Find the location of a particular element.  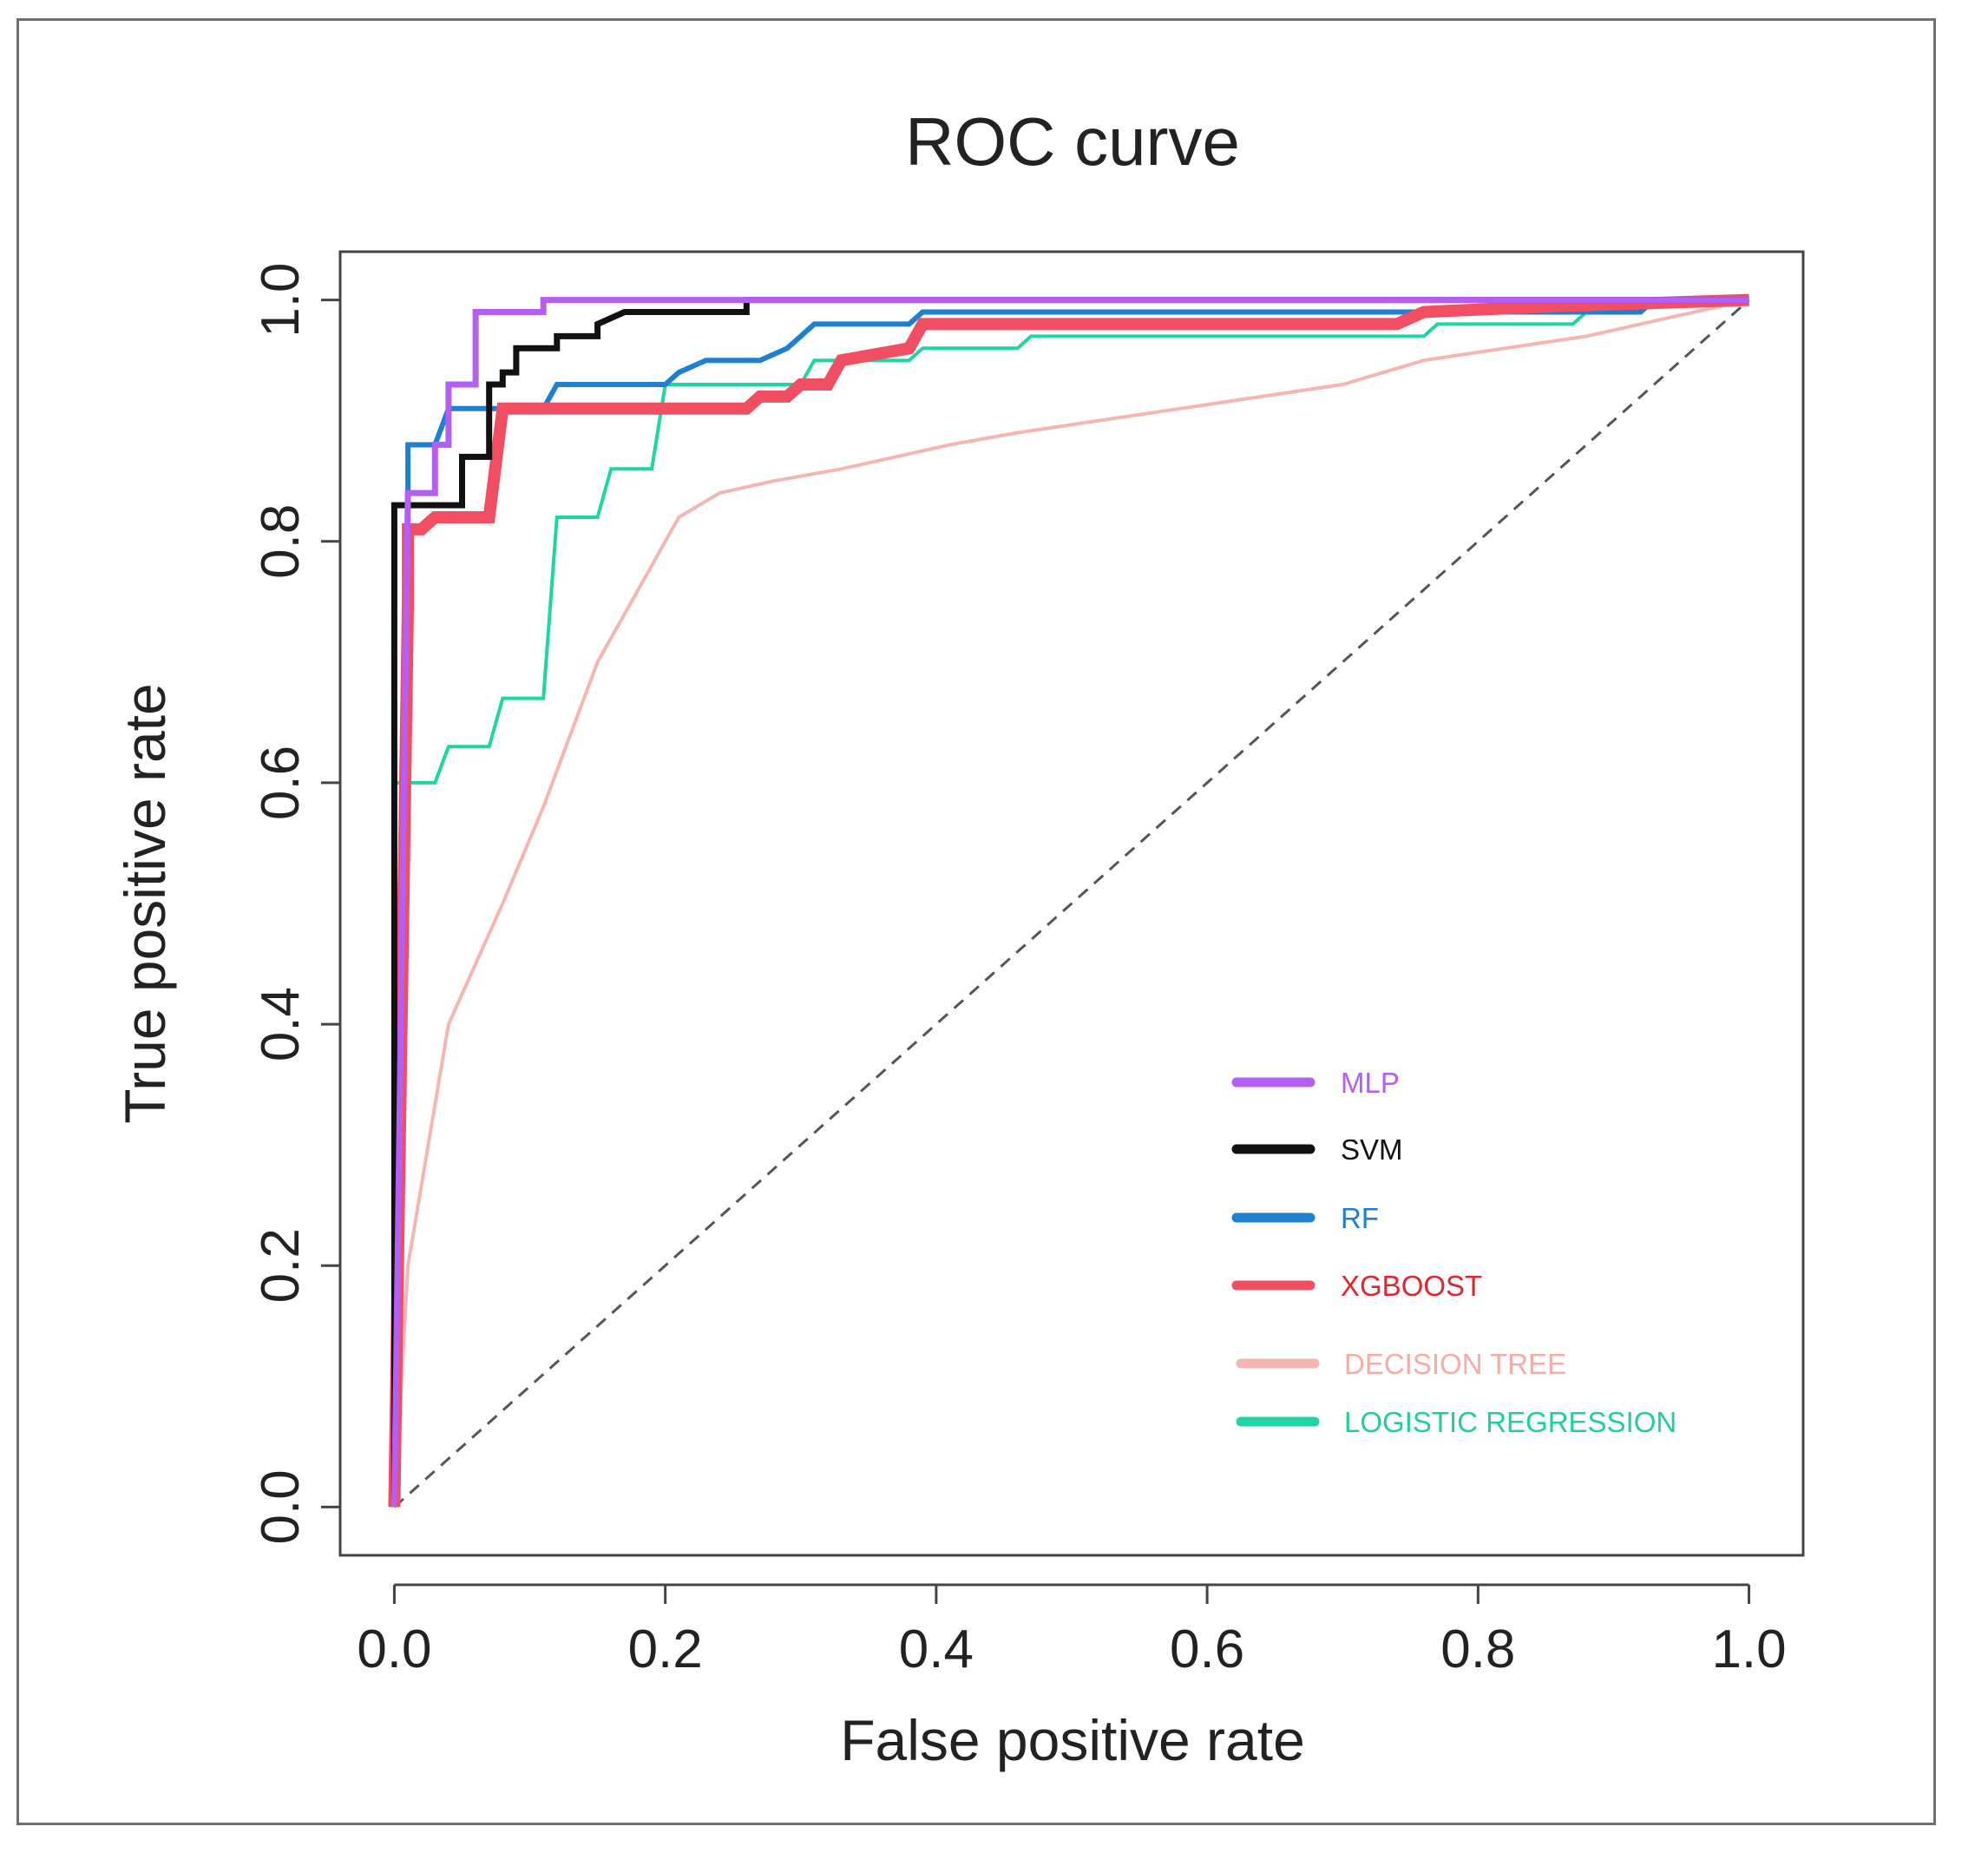

legend-label-svm: SVM is located at coordinates (1372, 1150).